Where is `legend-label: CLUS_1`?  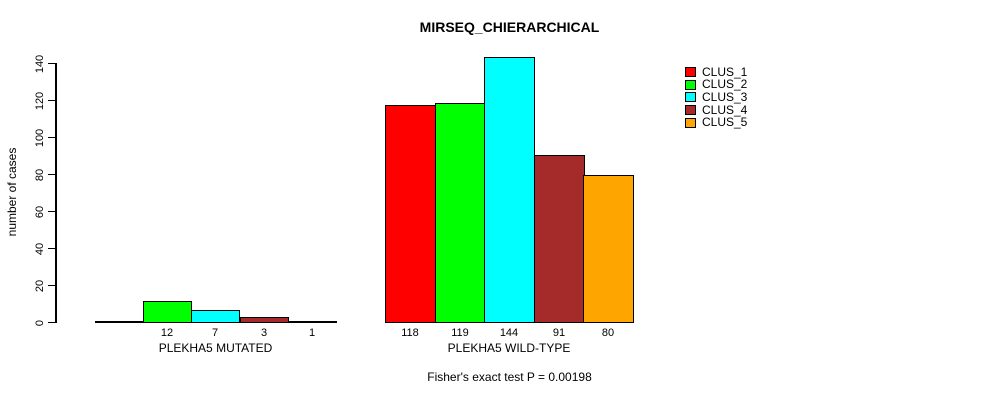 legend-label: CLUS_1 is located at coordinates (725, 71).